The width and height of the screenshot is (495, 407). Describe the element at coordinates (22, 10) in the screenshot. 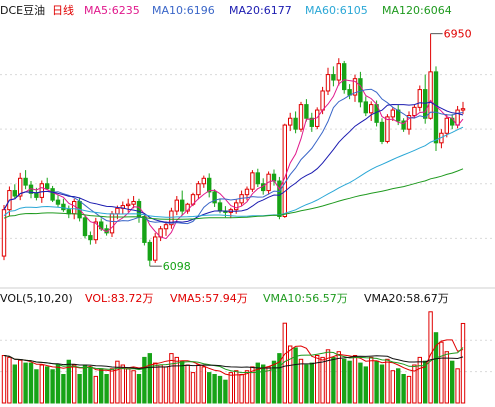

I see `legend-symbol: DCE豆油` at that location.